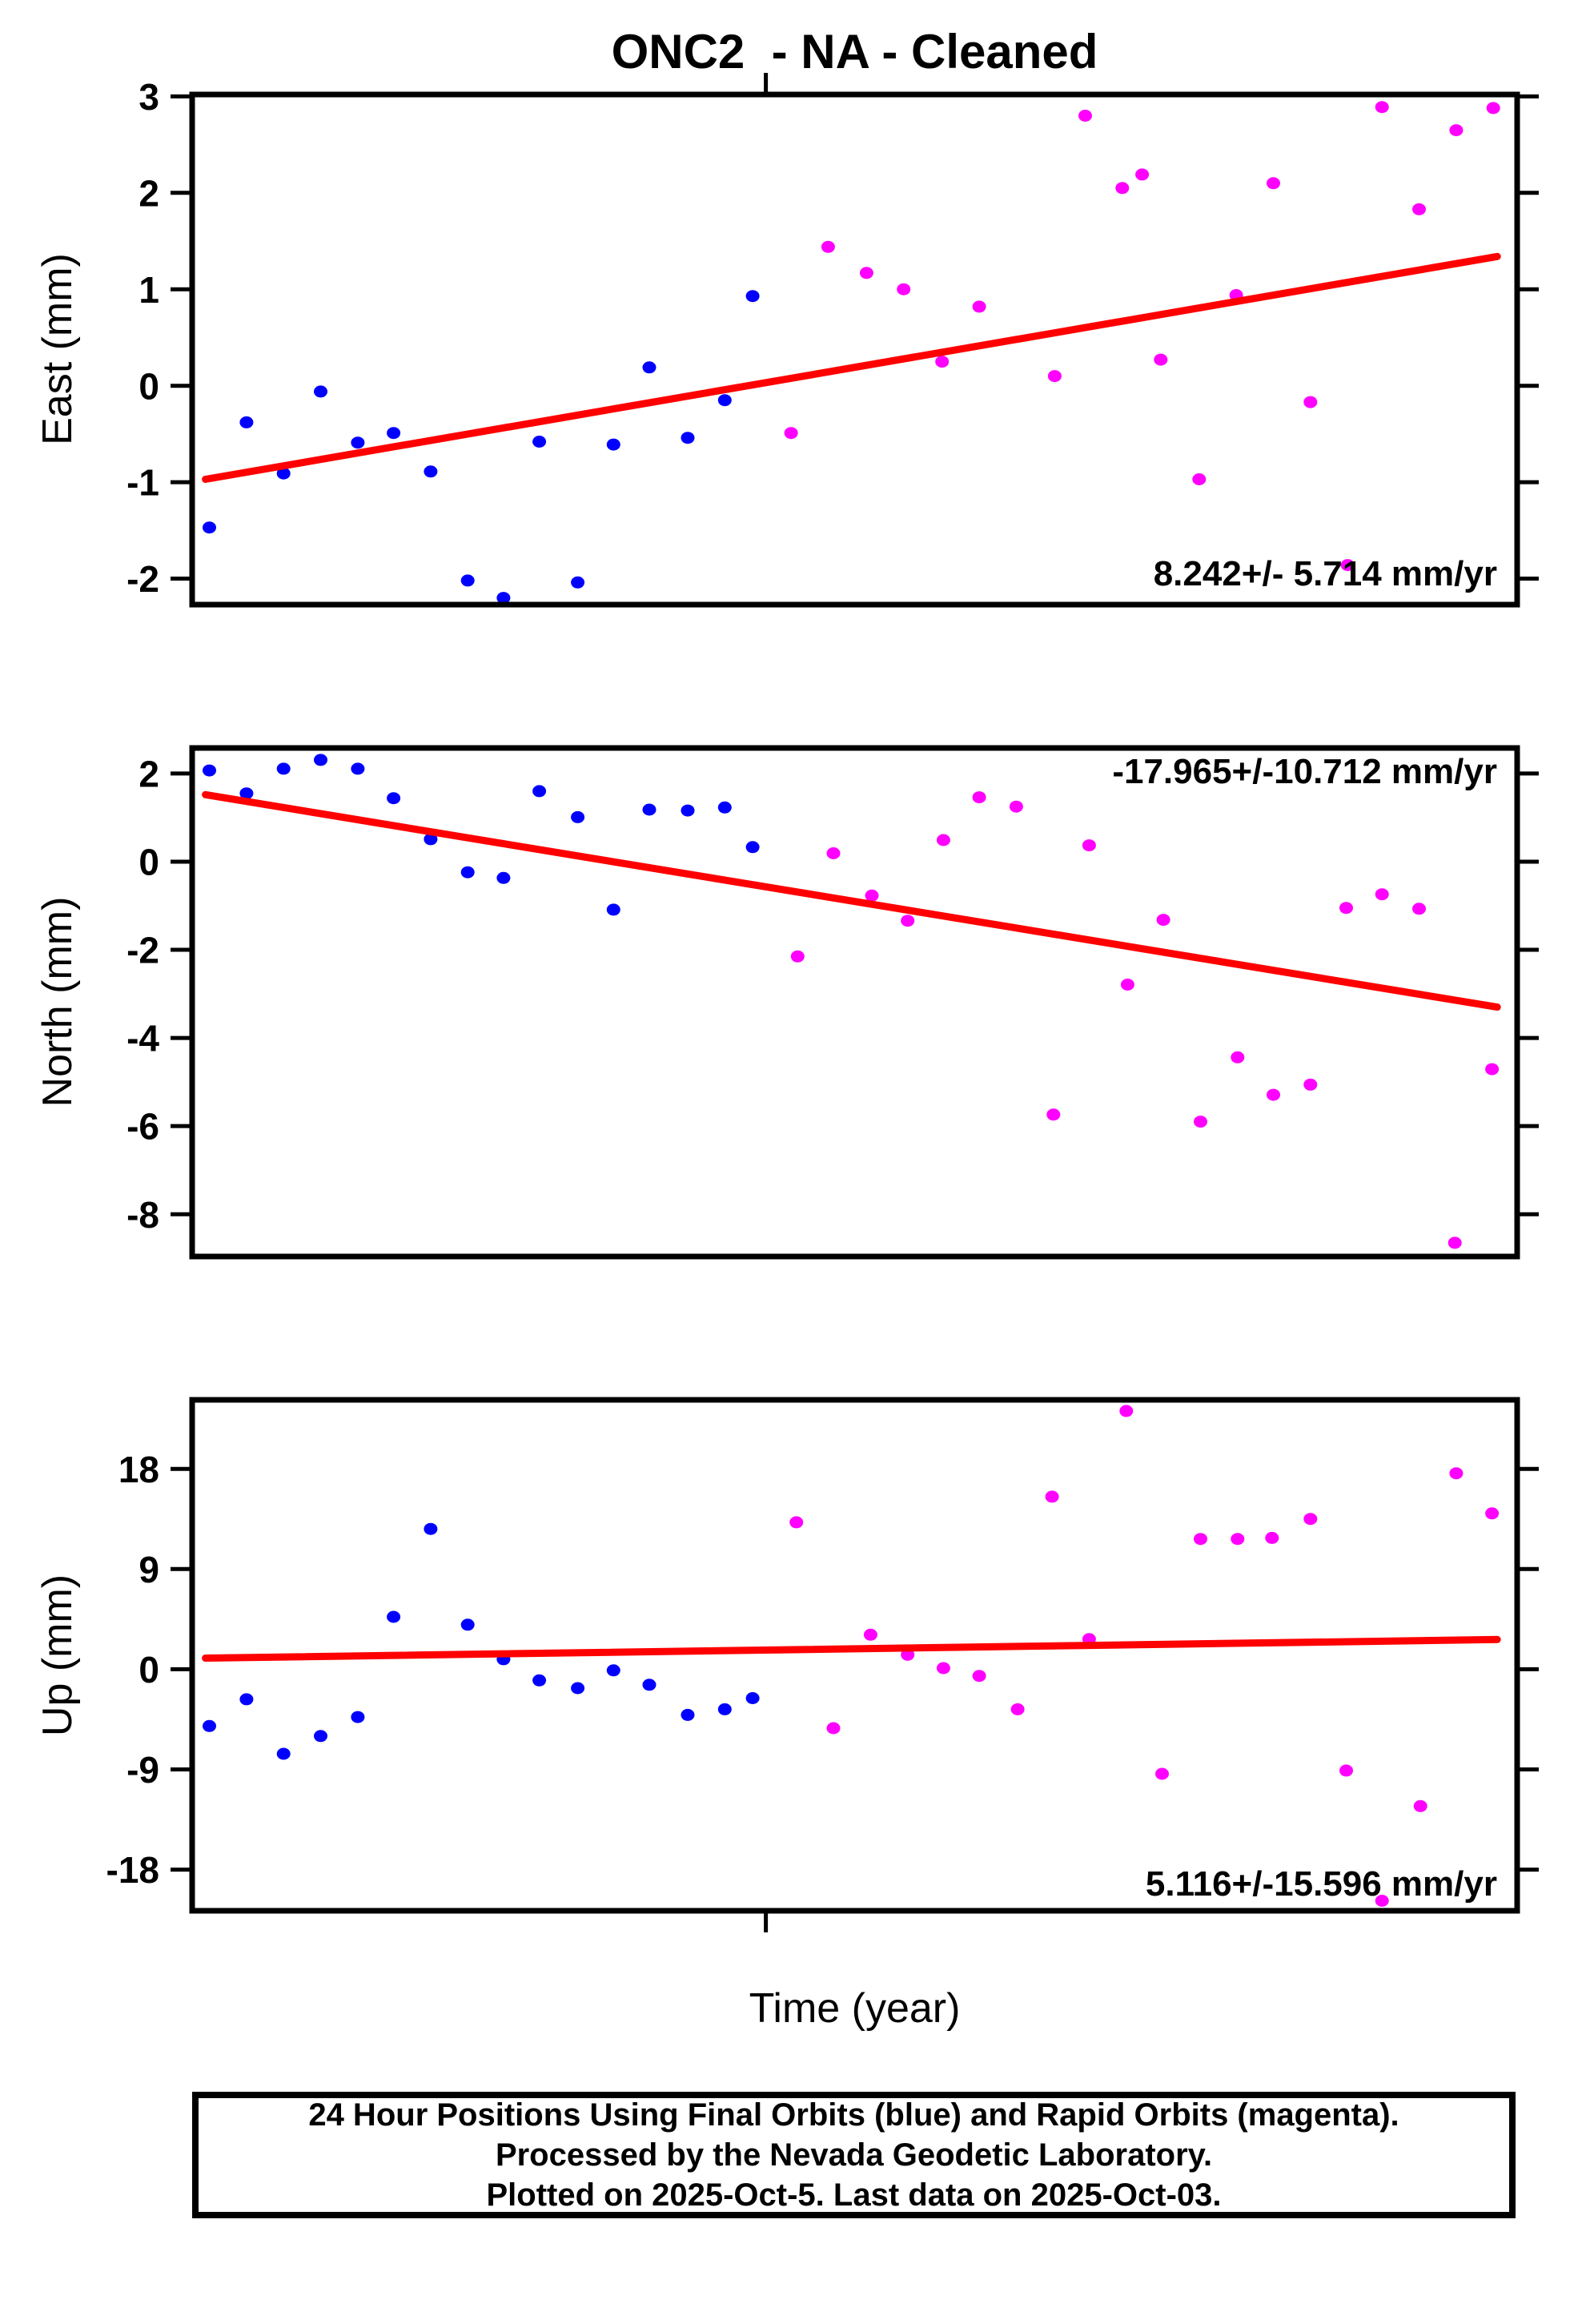  Describe the element at coordinates (149, 1569) in the screenshot. I see `y-tick-label: 9` at that location.